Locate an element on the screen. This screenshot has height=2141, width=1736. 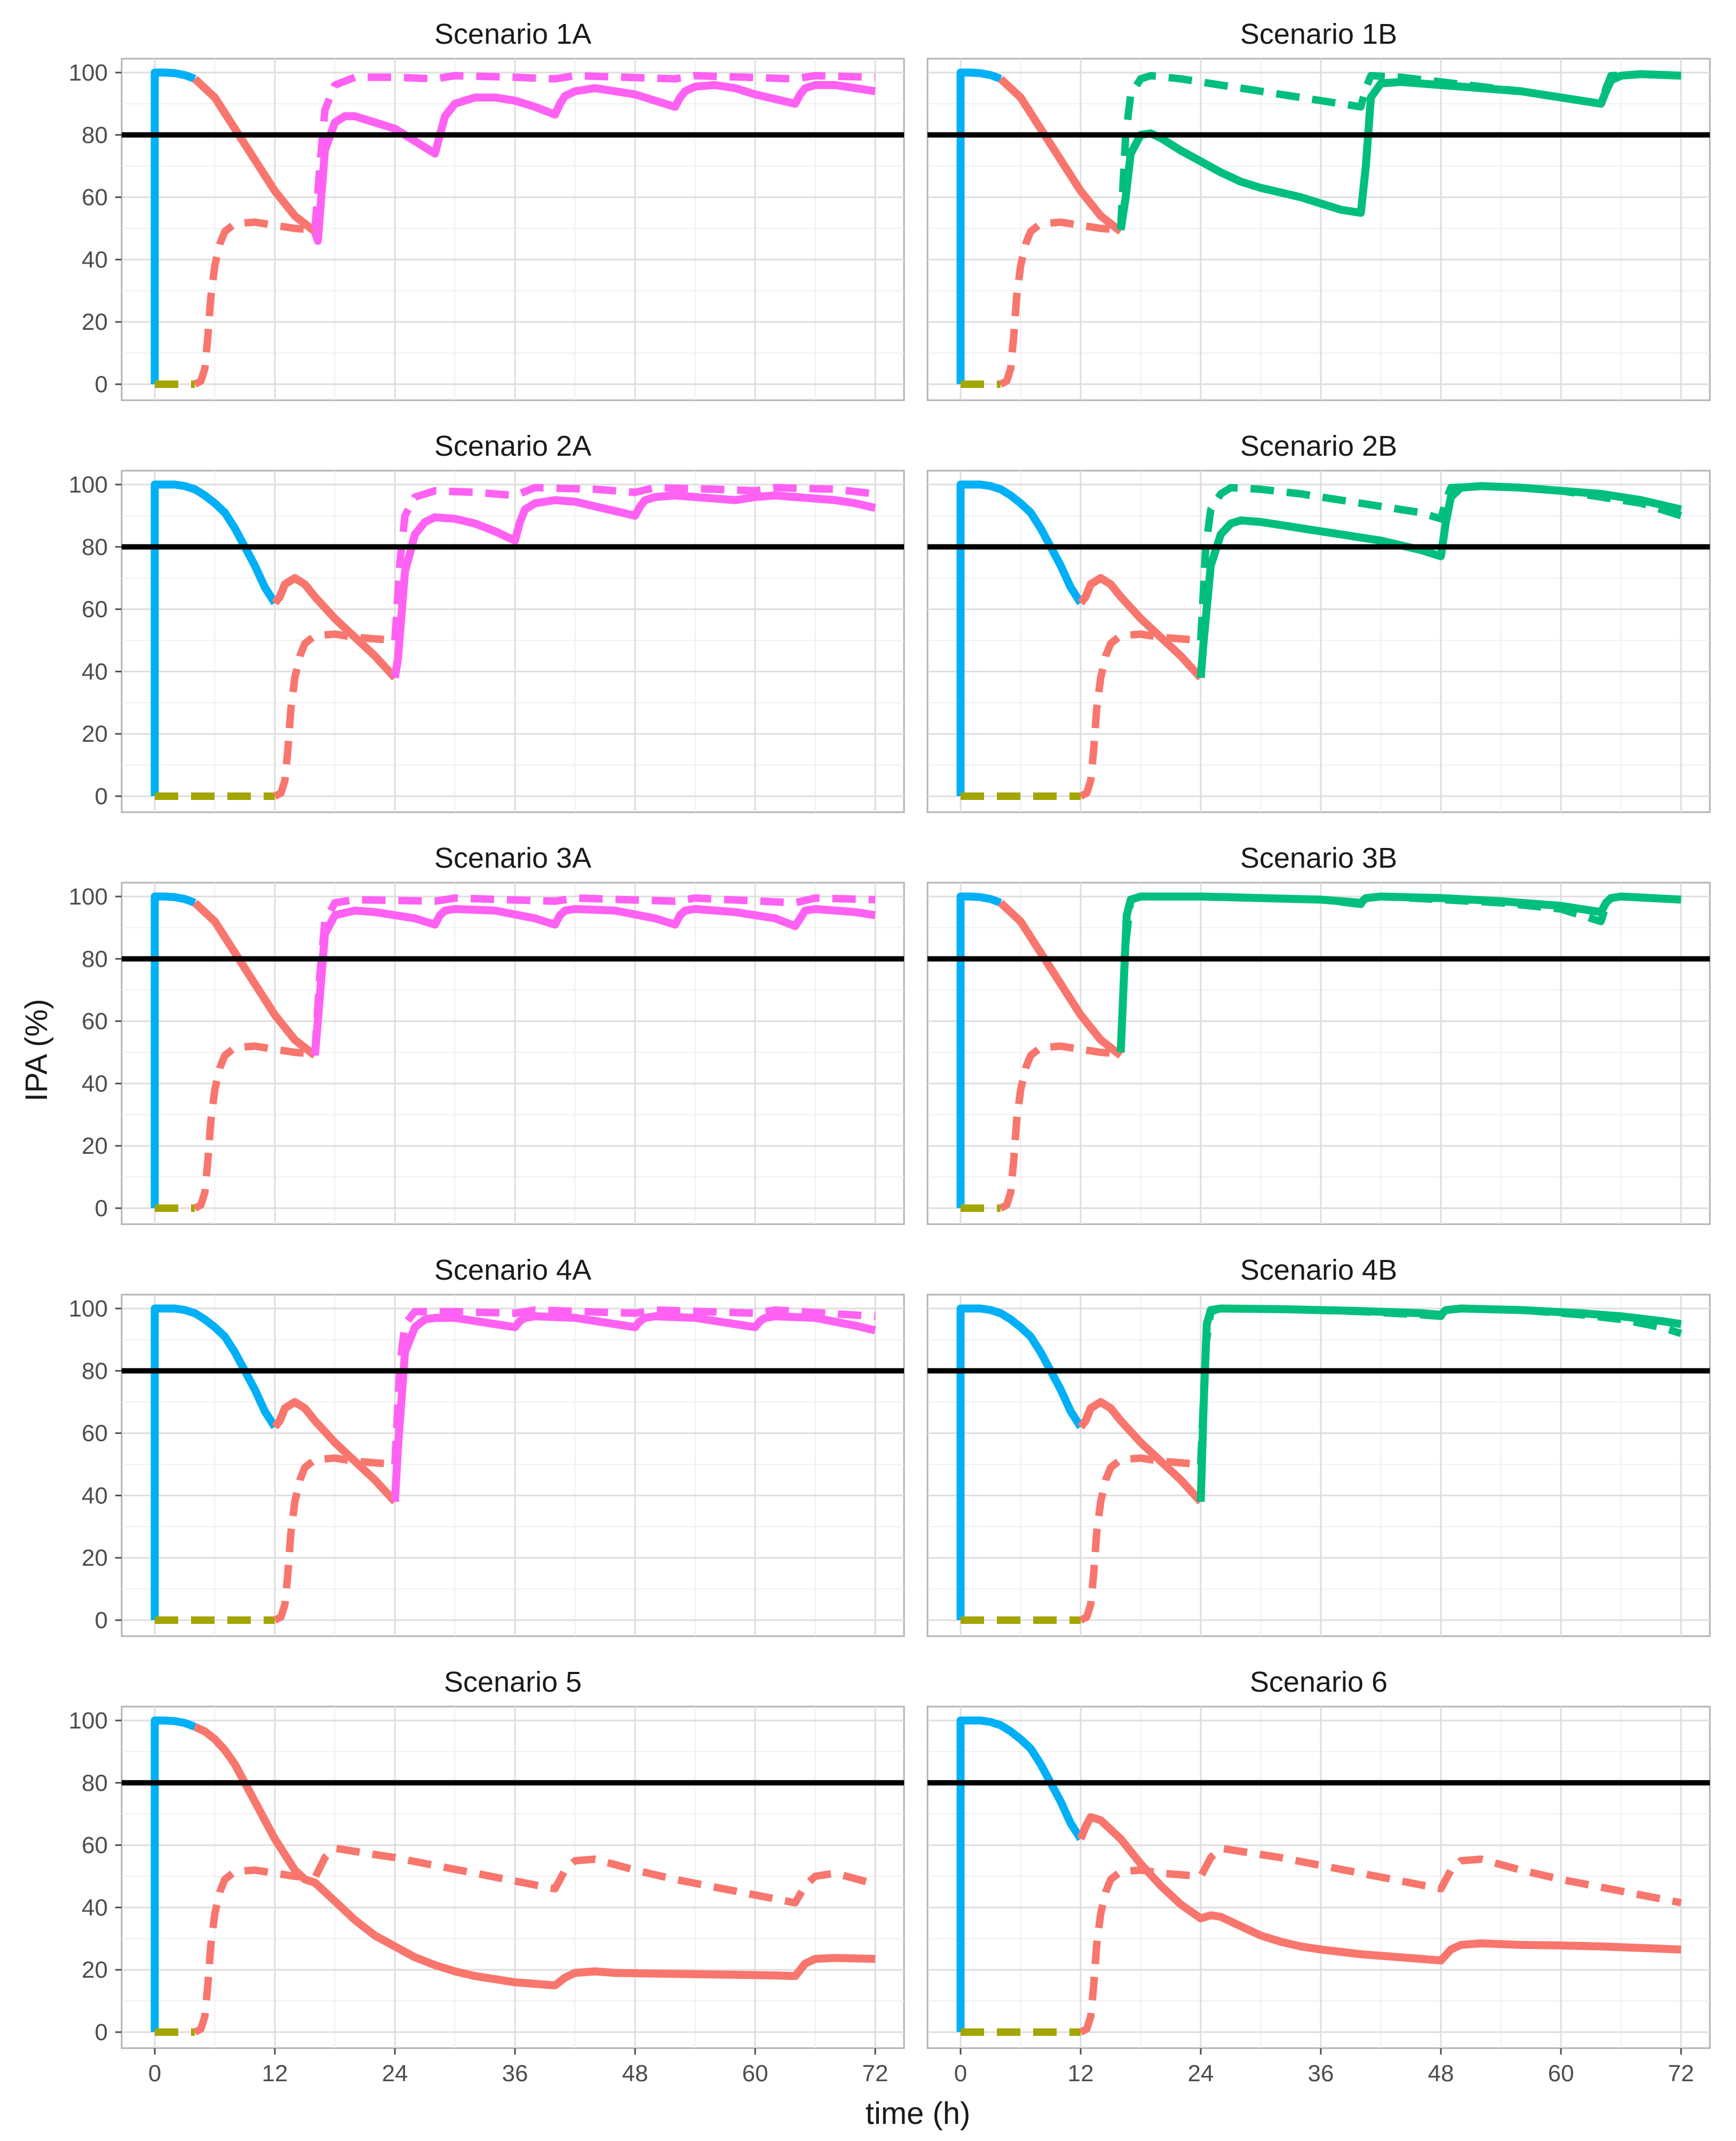
panel-7: Scenario 4A 0 20 40 60 80 100 is located at coordinates (487, 1445).